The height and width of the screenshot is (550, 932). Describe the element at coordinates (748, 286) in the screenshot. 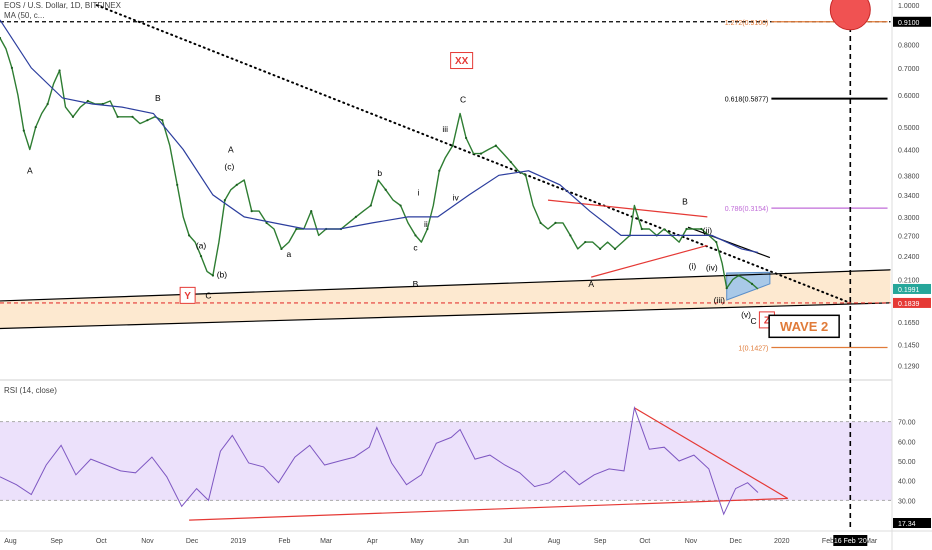

I see `wedge-fill` at that location.